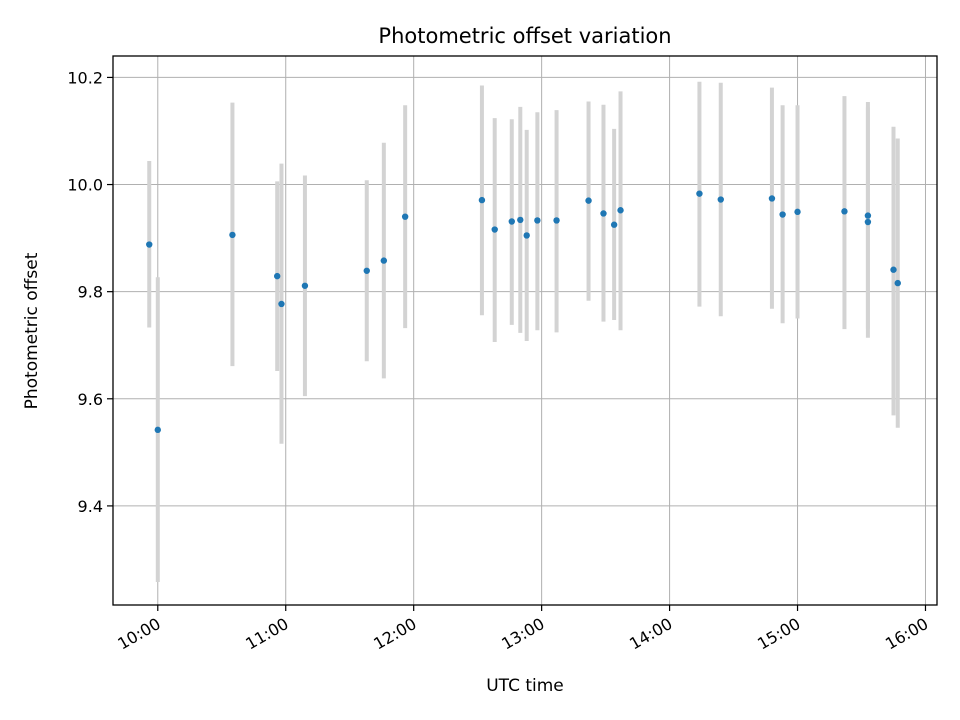 The height and width of the screenshot is (720, 960). Describe the element at coordinates (85, 185) in the screenshot. I see `y-tick-label: 10.0` at that location.